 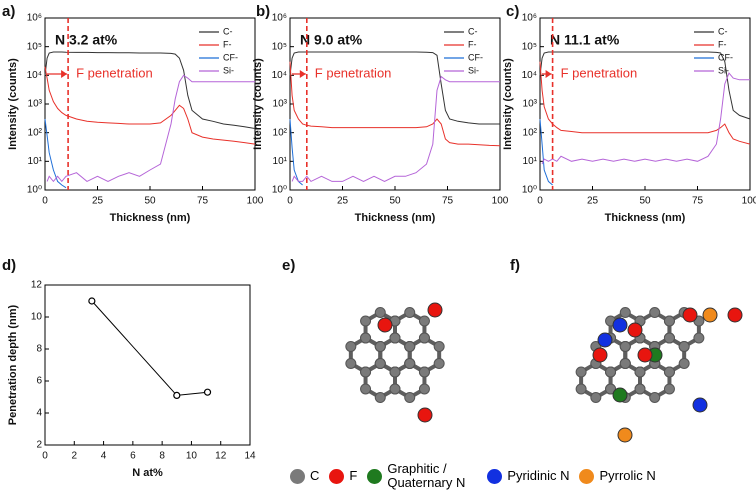 What do you see at coordinates (353, 475) in the screenshot?
I see `legend-label: F` at bounding box center [353, 475].